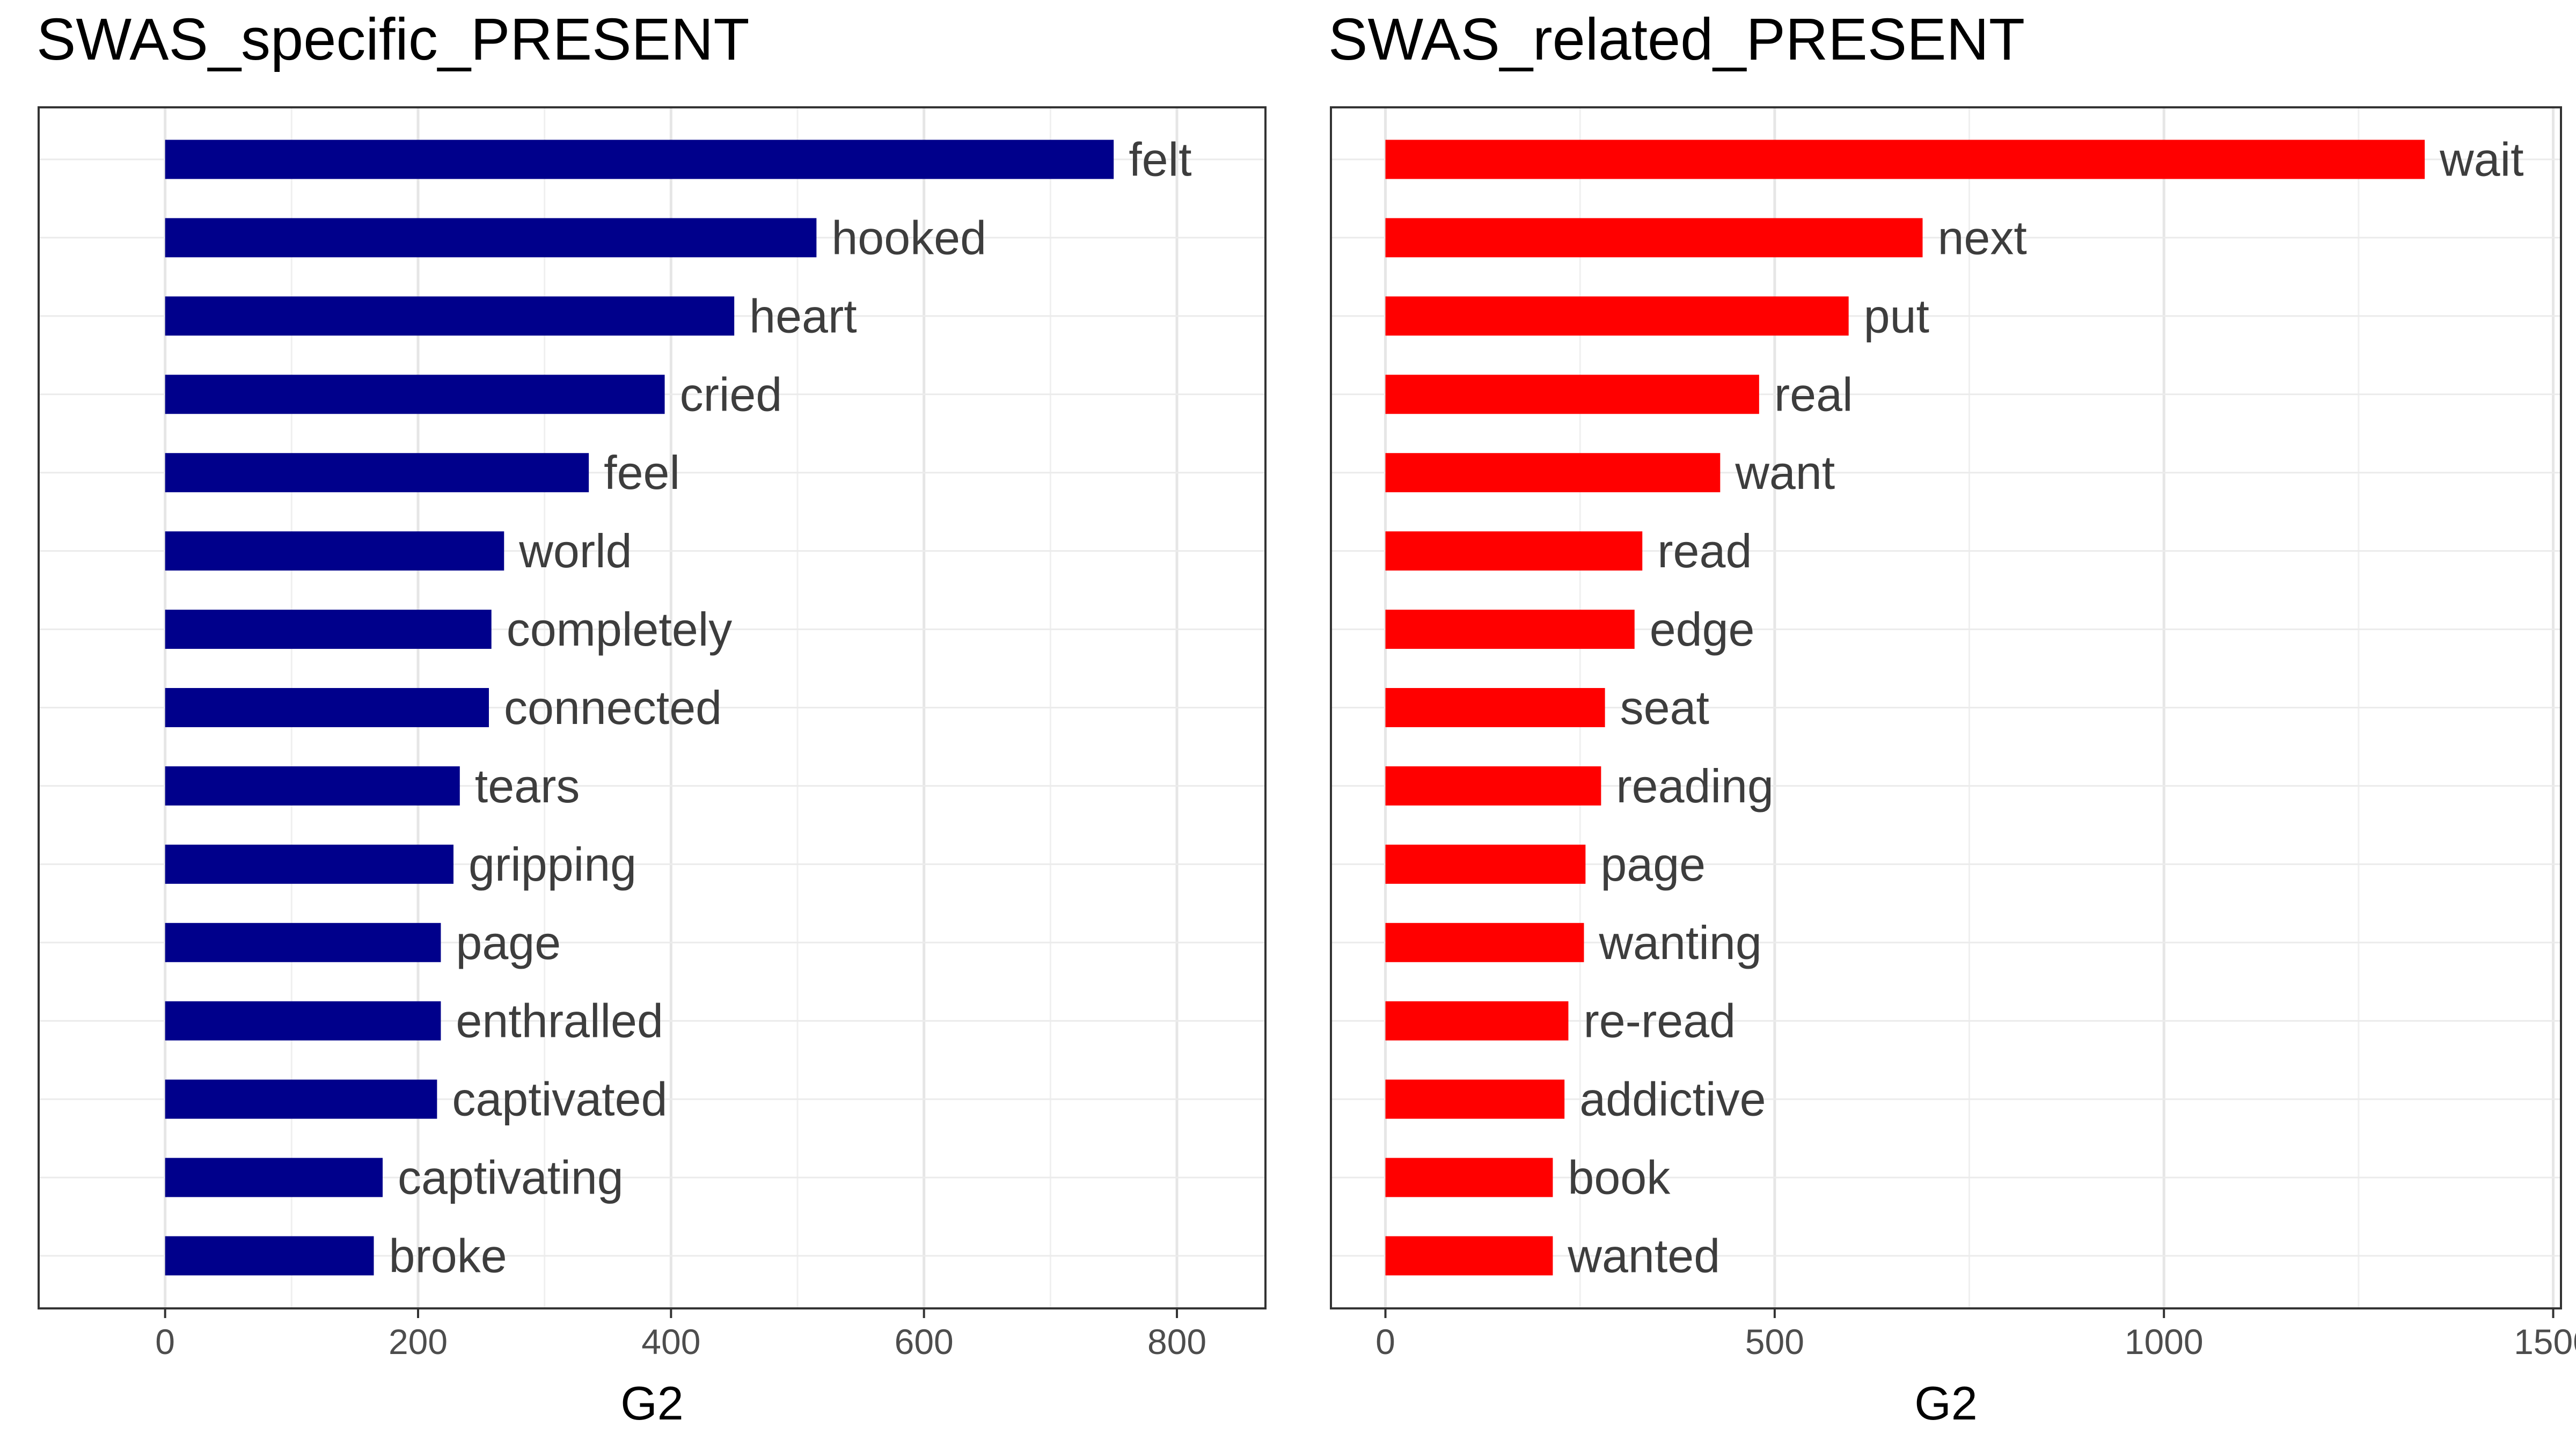 This screenshot has height=1449, width=2576. I want to click on bar-broke, so click(269, 1256).